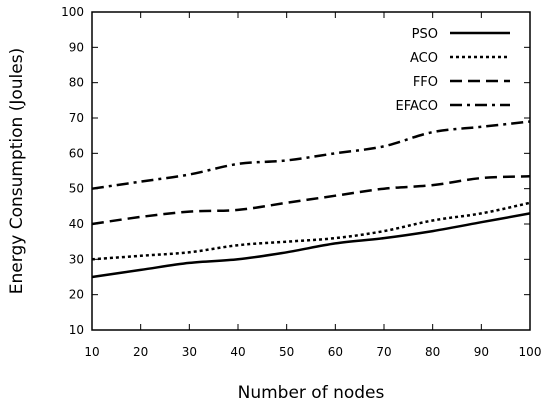 The height and width of the screenshot is (408, 550). What do you see at coordinates (286, 352) in the screenshot?
I see `x-tick-label: 50` at bounding box center [286, 352].